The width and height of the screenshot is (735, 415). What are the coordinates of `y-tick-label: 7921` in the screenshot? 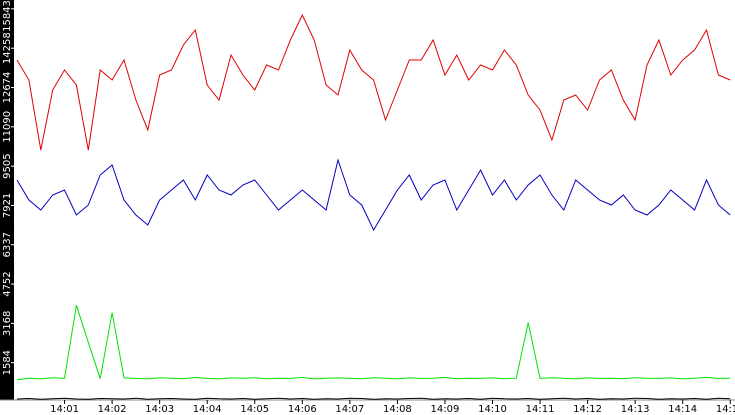 It's located at (7, 205).